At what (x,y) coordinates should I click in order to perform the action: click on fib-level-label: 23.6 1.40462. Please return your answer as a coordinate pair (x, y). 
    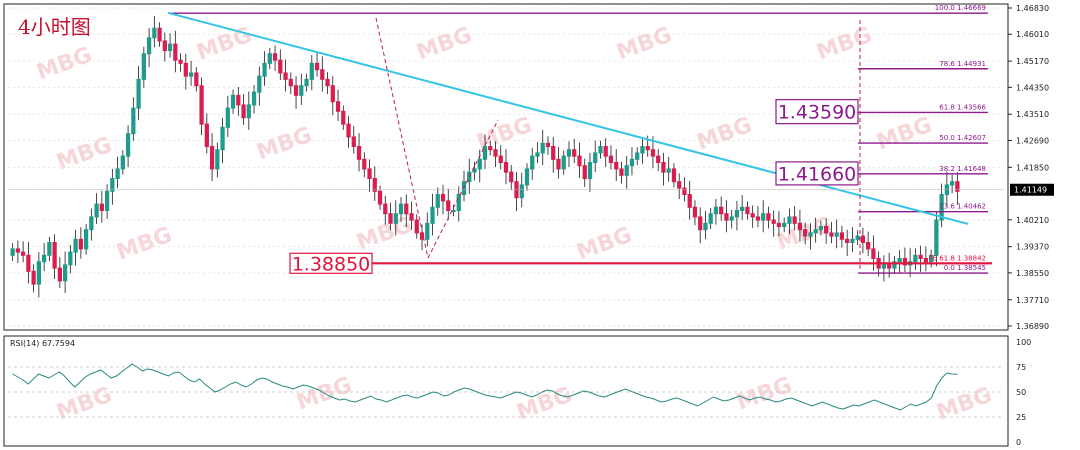
    Looking at the image, I should click on (962, 207).